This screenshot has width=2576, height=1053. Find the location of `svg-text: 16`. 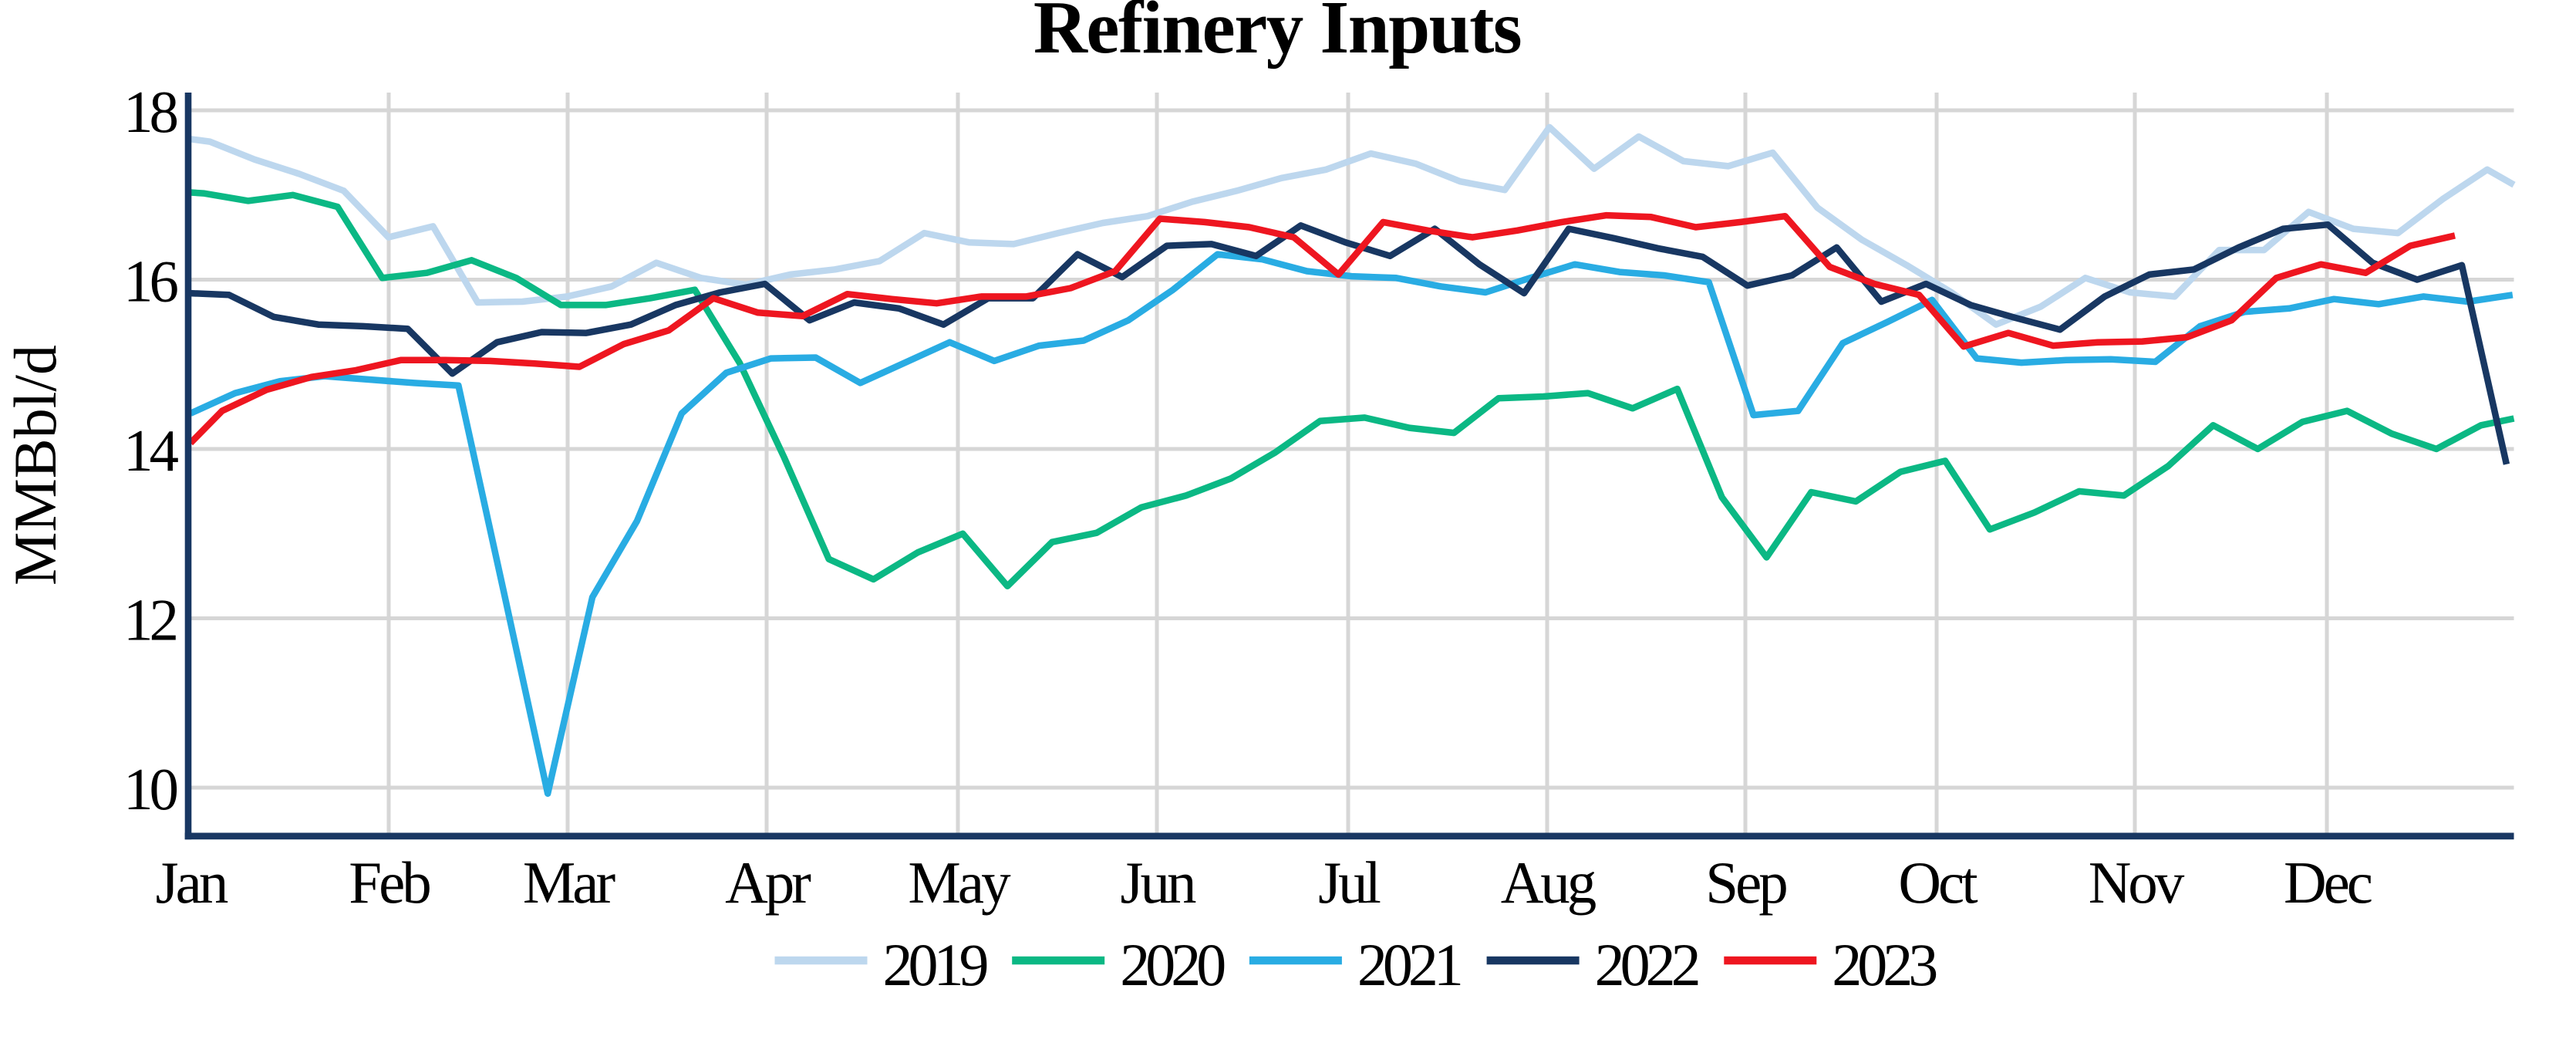

svg-text: 16 is located at coordinates (150, 281).